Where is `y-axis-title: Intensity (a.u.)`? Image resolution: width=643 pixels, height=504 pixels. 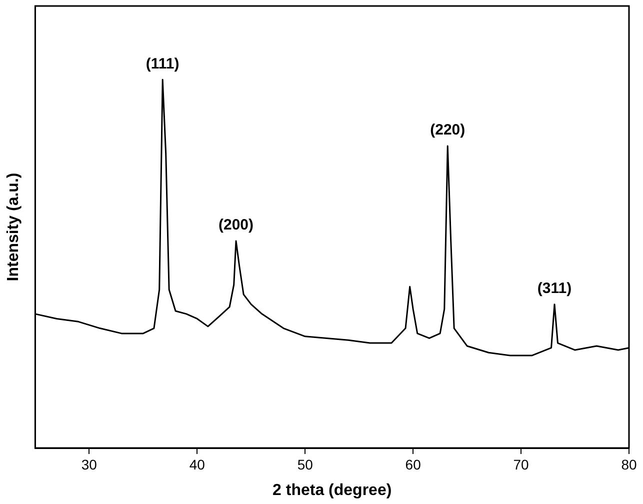
y-axis-title: Intensity (a.u.) is located at coordinates (13, 227).